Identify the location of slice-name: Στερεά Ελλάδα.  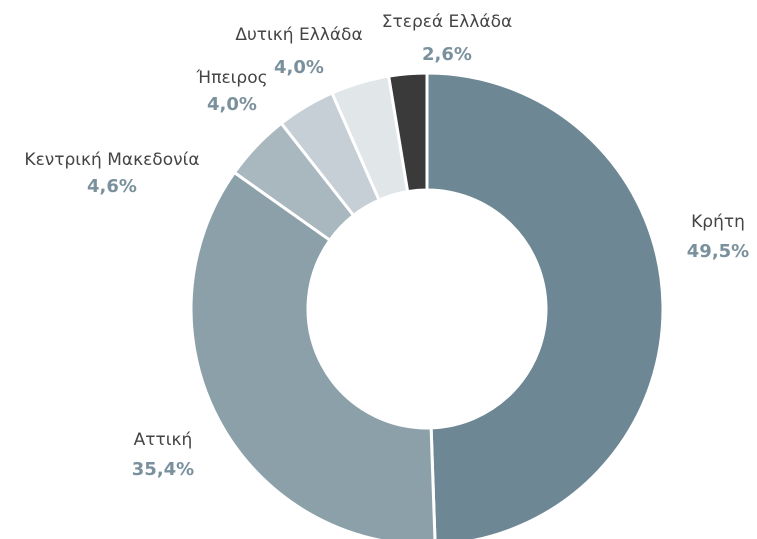
(447, 22).